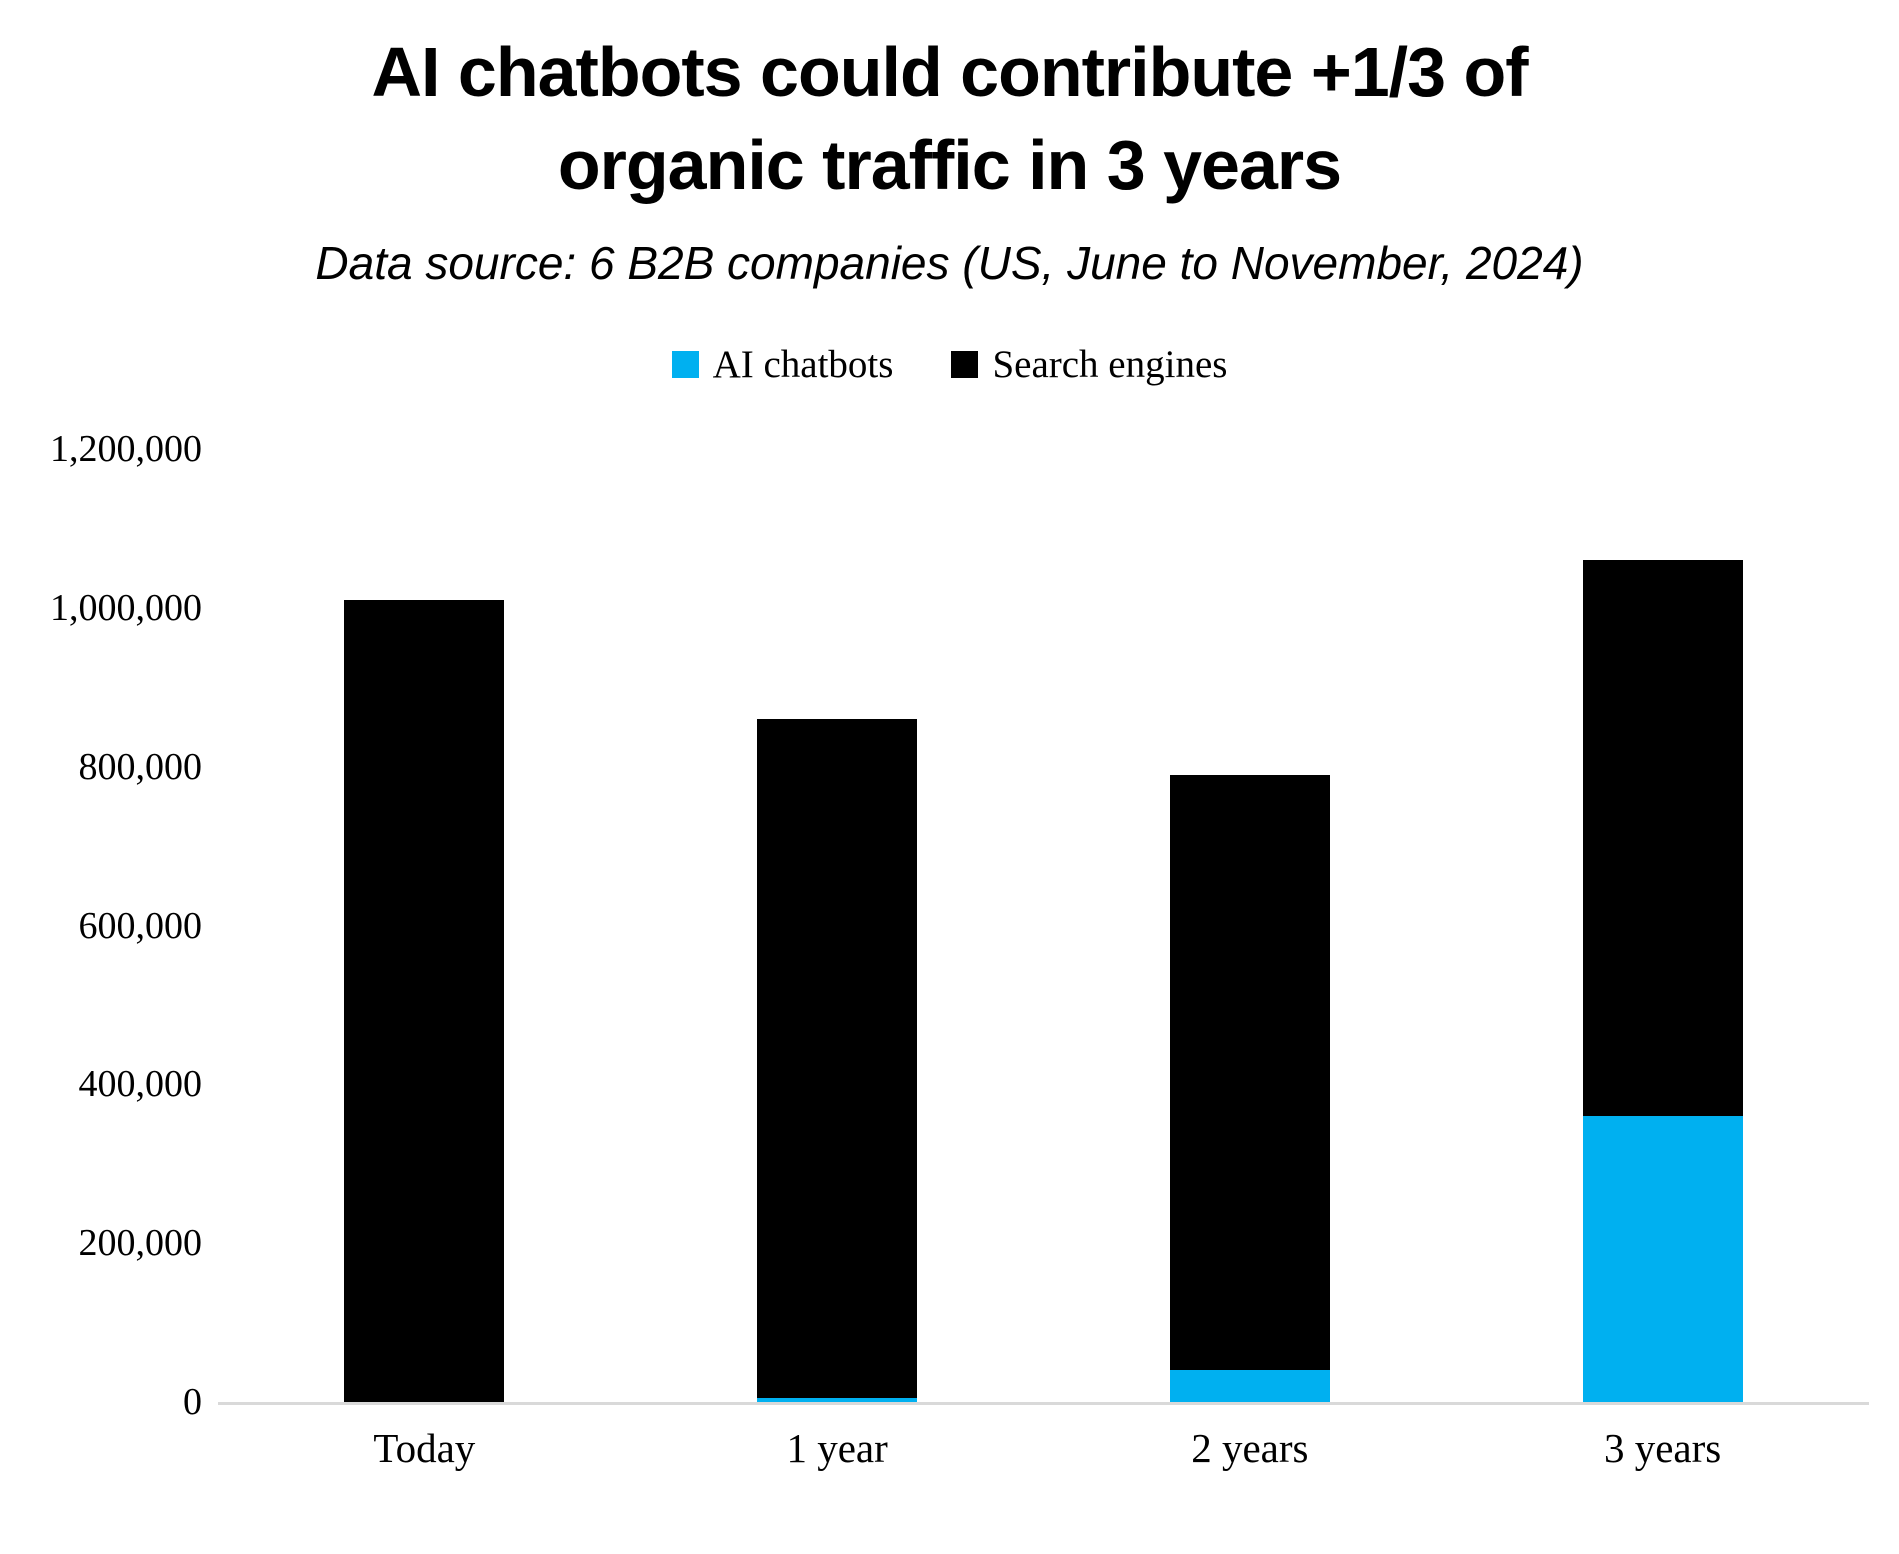 Image resolution: width=1899 pixels, height=1554 pixels. I want to click on bar-slot-today, so click(424, 925).